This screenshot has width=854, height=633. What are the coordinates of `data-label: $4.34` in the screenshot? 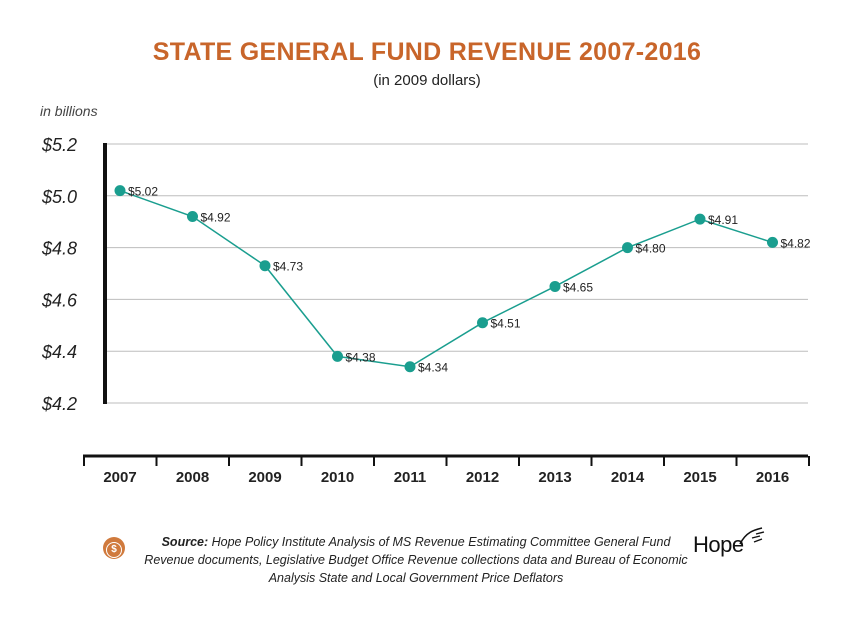 It's located at (433, 368).